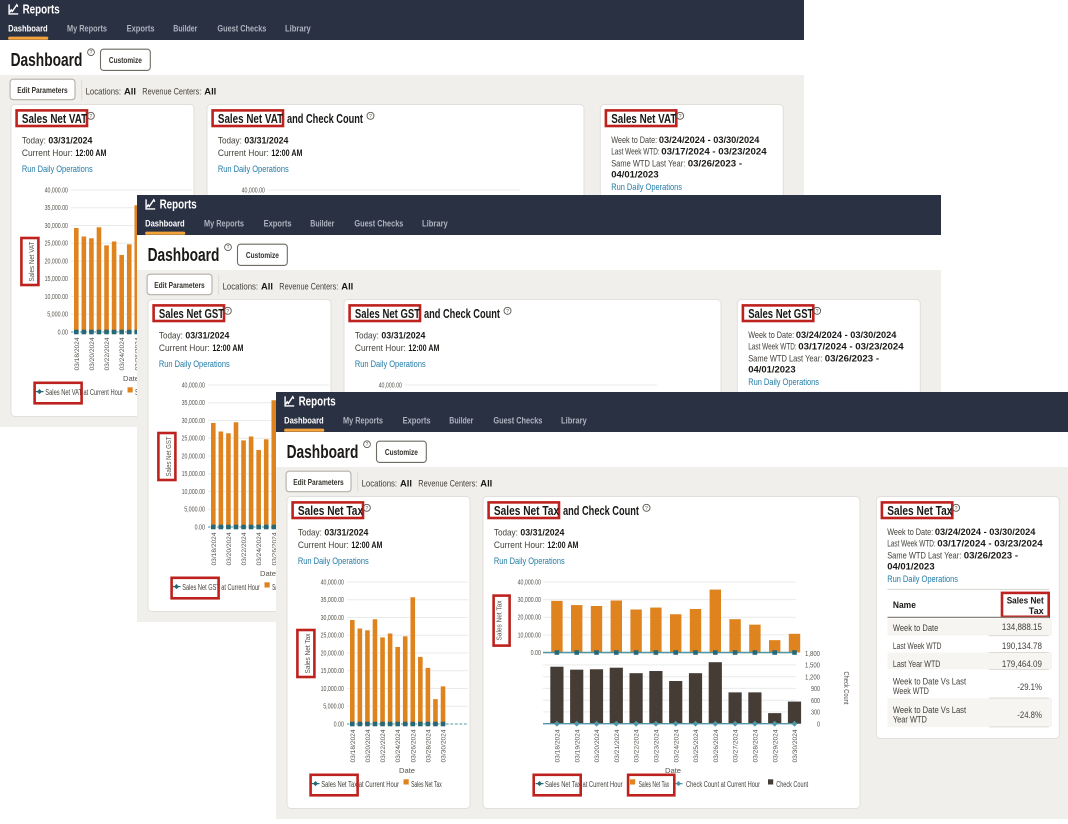 The height and width of the screenshot is (824, 1068). I want to click on svg-text: 03/29/2024, so click(775, 745).